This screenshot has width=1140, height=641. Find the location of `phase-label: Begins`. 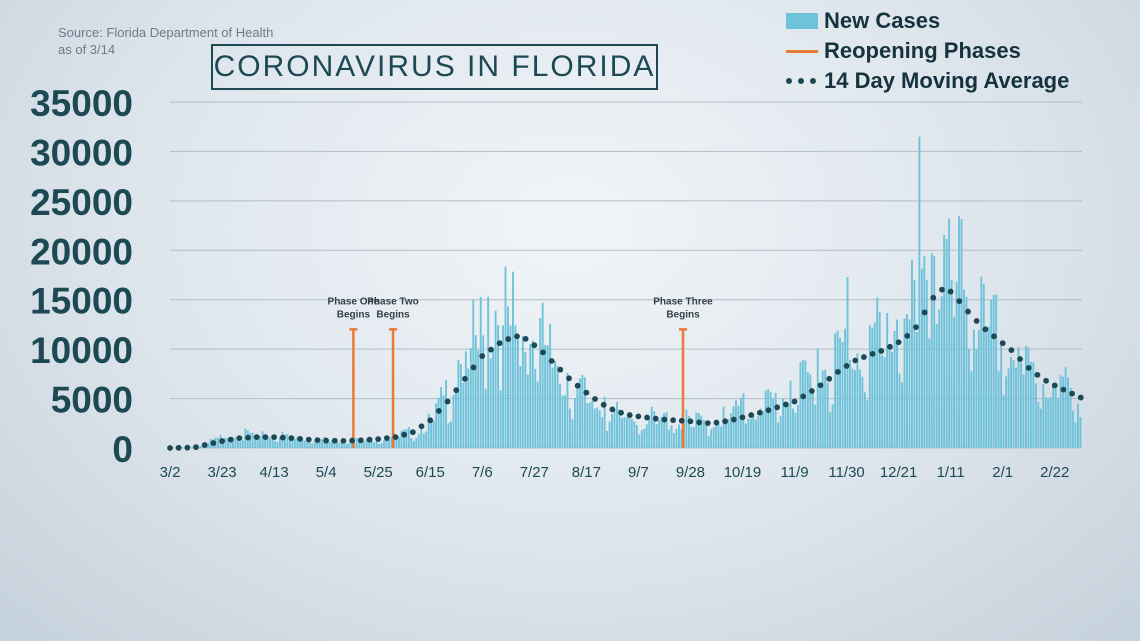

phase-label: Begins is located at coordinates (393, 314).